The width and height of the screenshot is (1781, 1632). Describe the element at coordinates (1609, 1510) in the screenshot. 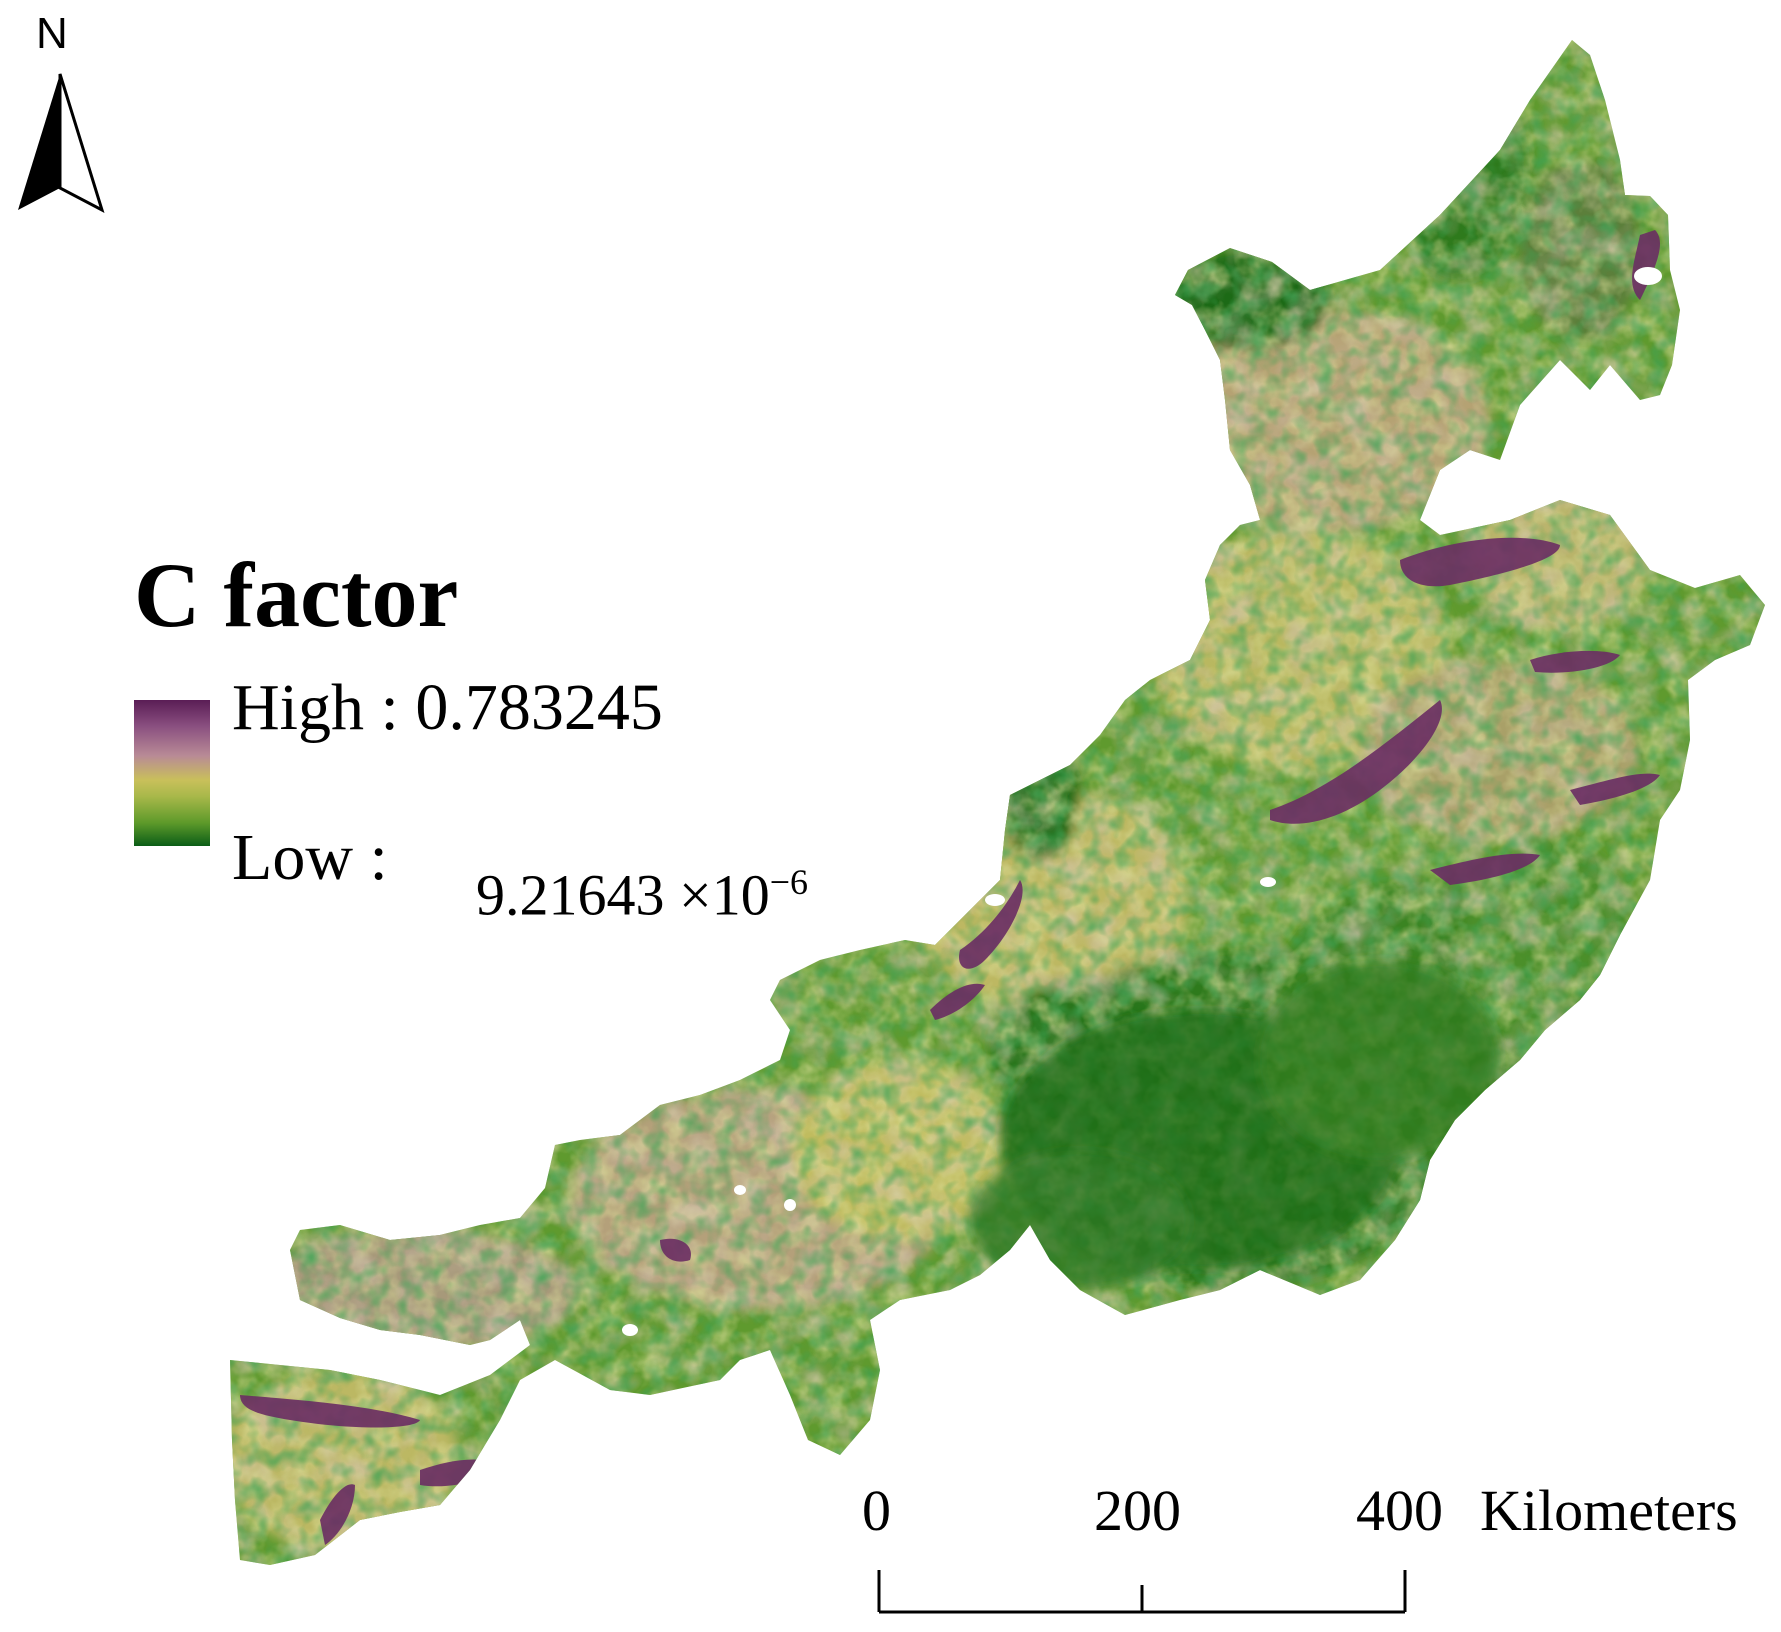

I see `scale-unit: Kilometers` at that location.